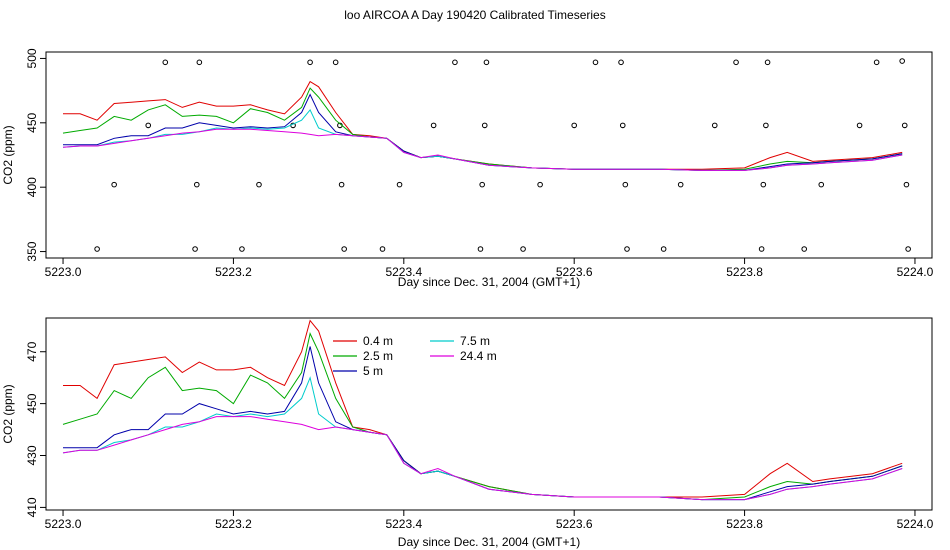  What do you see at coordinates (415, 356) in the screenshot?
I see `legend: 0.4 m2.5 m5 m 7.5 m24.4 m` at bounding box center [415, 356].